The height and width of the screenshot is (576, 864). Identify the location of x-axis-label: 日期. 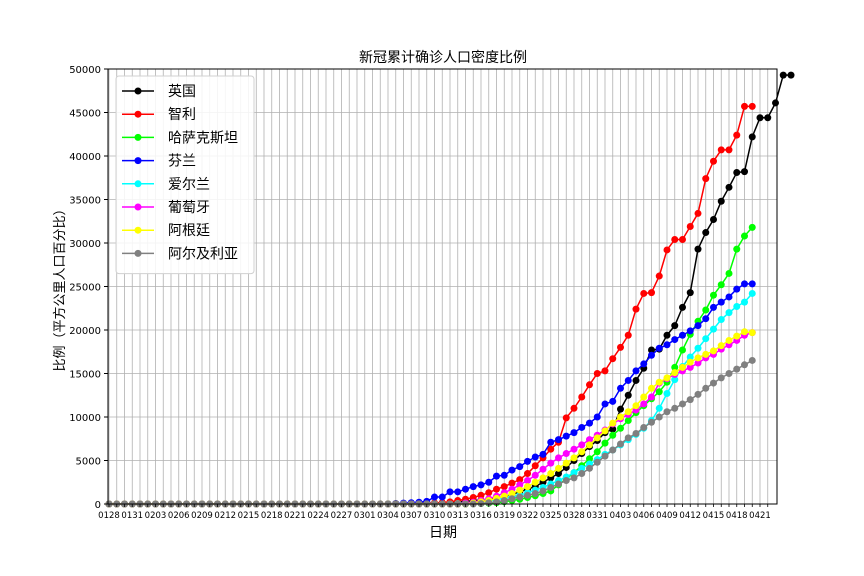
(443, 533).